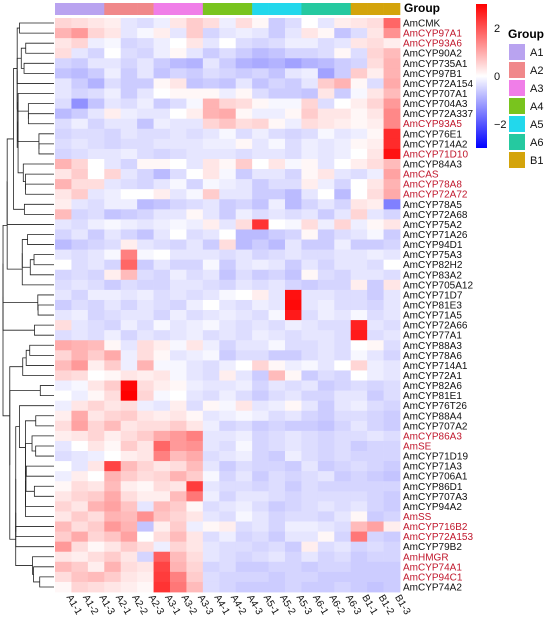  I want to click on group-legend-label: A2, so click(536, 71).